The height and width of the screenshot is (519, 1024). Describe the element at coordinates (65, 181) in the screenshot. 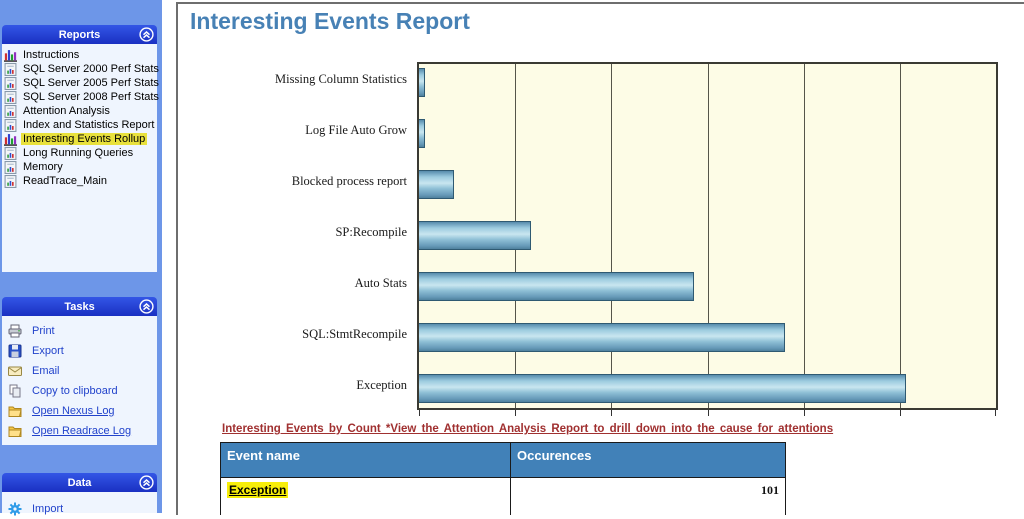

I see `item-label: ReadTrace_Main` at that location.